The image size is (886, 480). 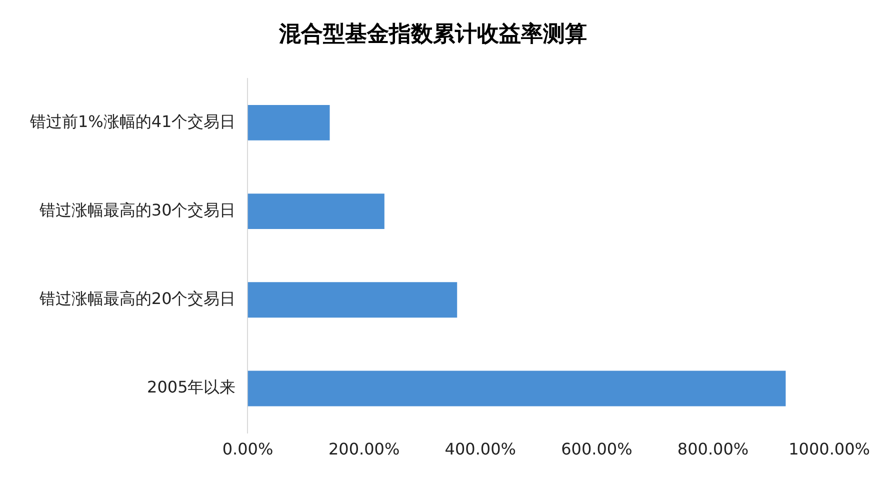 I want to click on x-tick-label: 600.00%, so click(x=596, y=449).